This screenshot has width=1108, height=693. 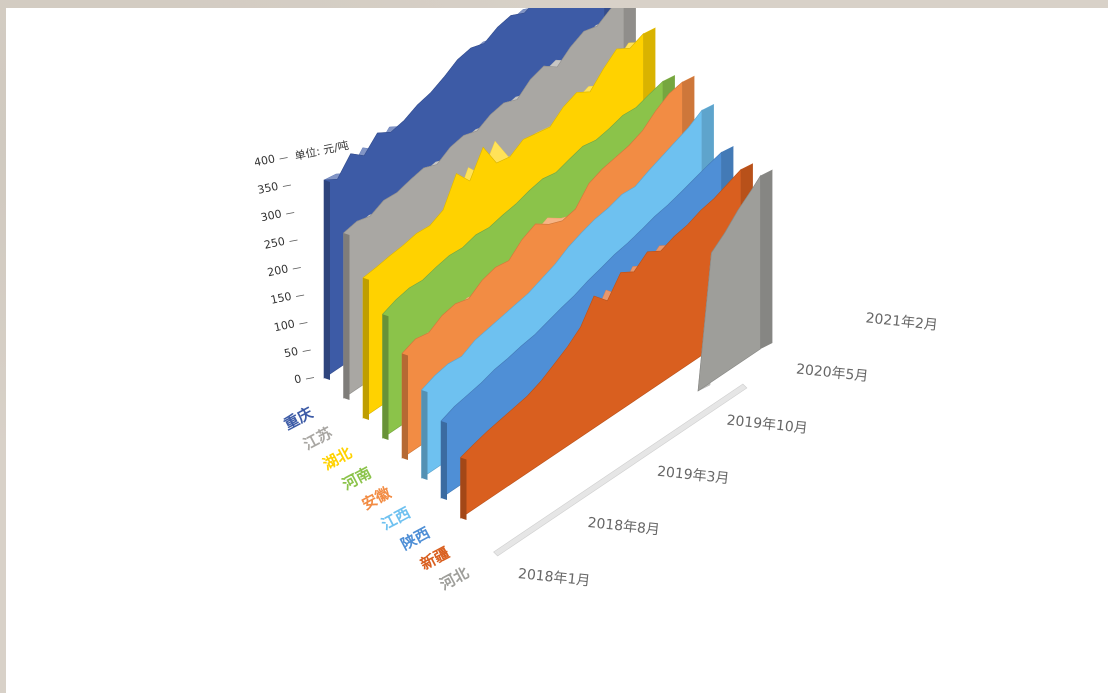 I want to click on series-label-河北: 河北, so click(x=454, y=579).